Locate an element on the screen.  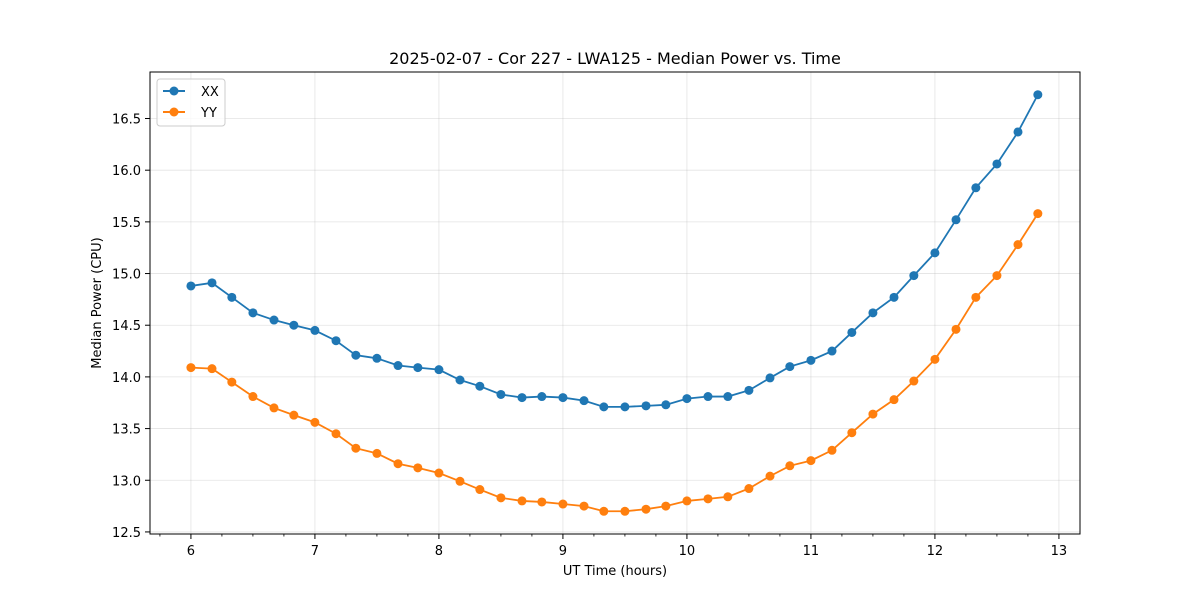
x-tick-label: 7 is located at coordinates (315, 551).